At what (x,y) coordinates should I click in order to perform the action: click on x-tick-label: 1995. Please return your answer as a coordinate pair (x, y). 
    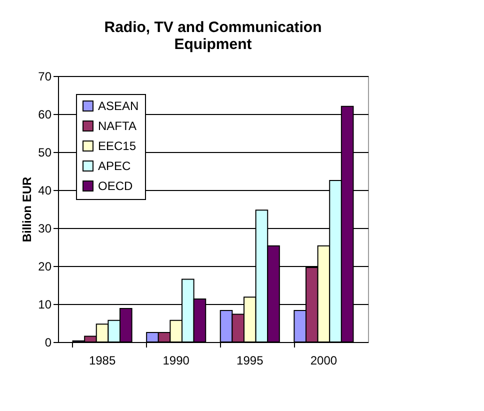
    Looking at the image, I should click on (250, 361).